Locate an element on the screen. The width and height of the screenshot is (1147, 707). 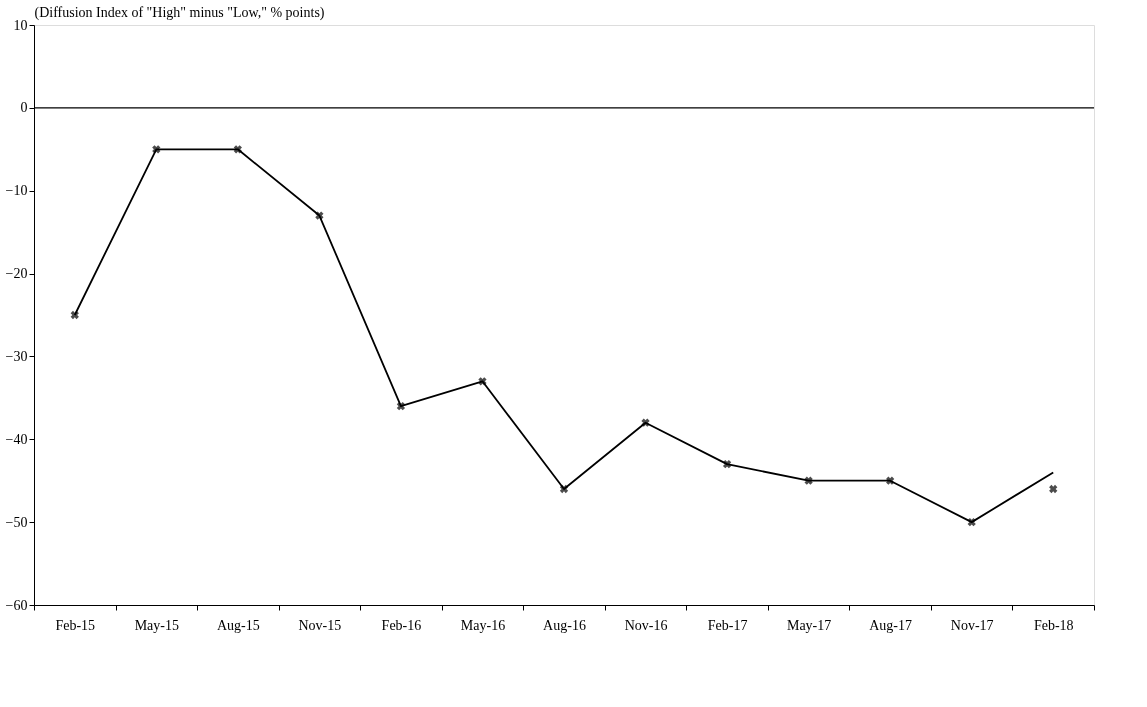
y-tick-label: −30 is located at coordinates (16, 356).